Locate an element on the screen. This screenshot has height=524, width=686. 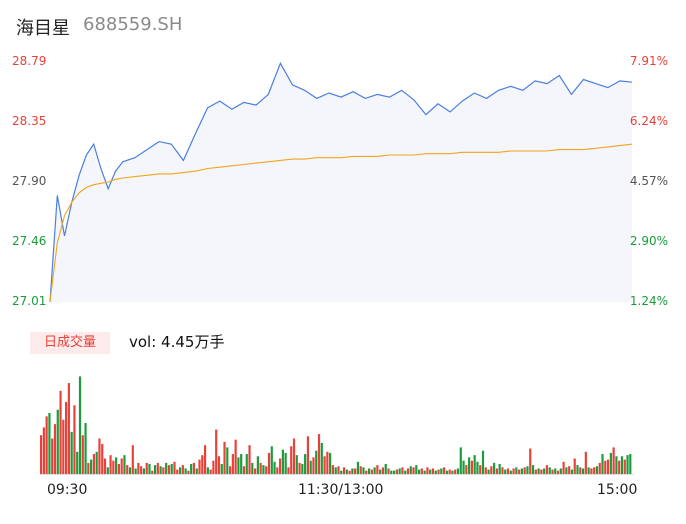
percent-tick-label: 6.24% is located at coordinates (648, 121).